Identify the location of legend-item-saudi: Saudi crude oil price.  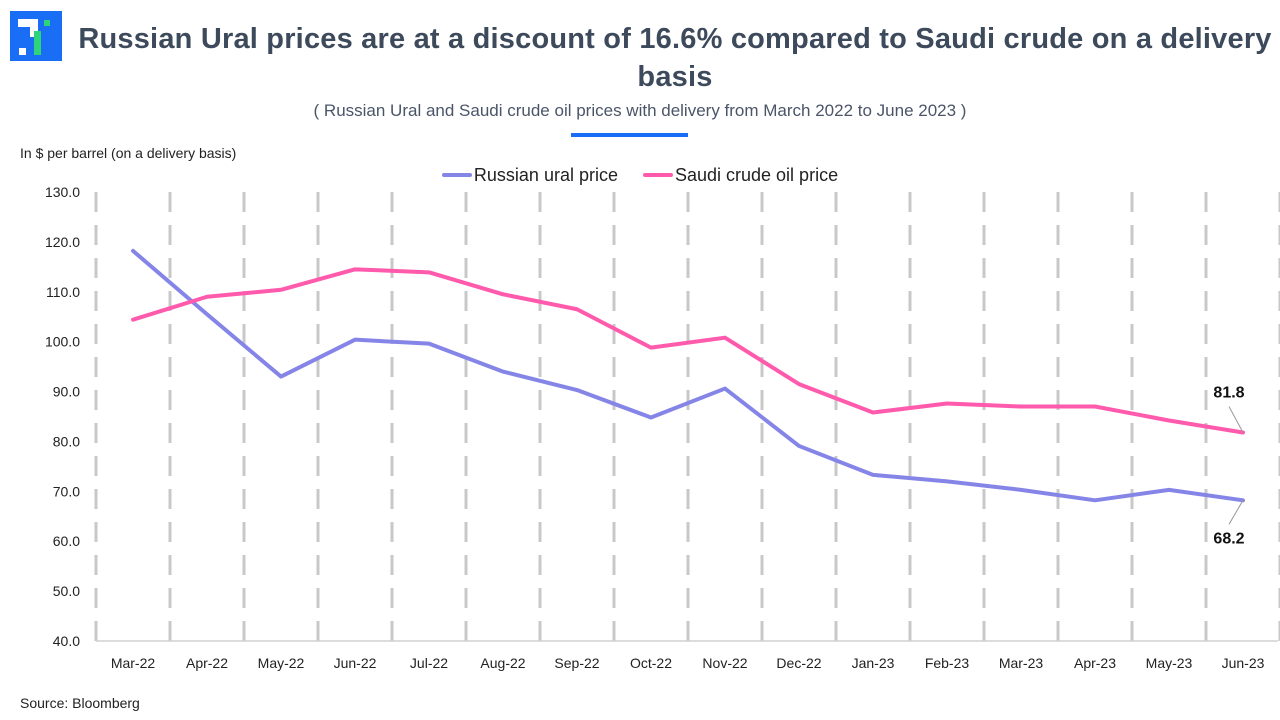
(740, 175).